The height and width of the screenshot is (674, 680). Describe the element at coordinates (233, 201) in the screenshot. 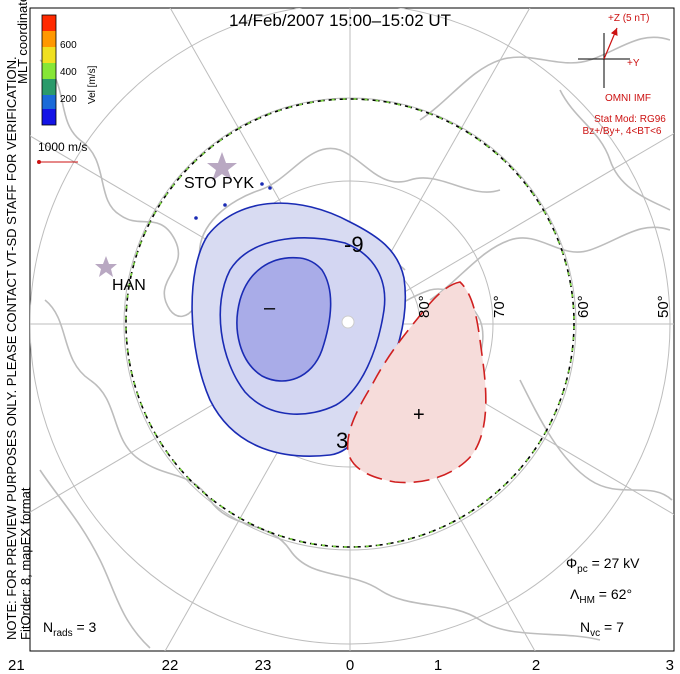

I see `velocity-vectors` at that location.